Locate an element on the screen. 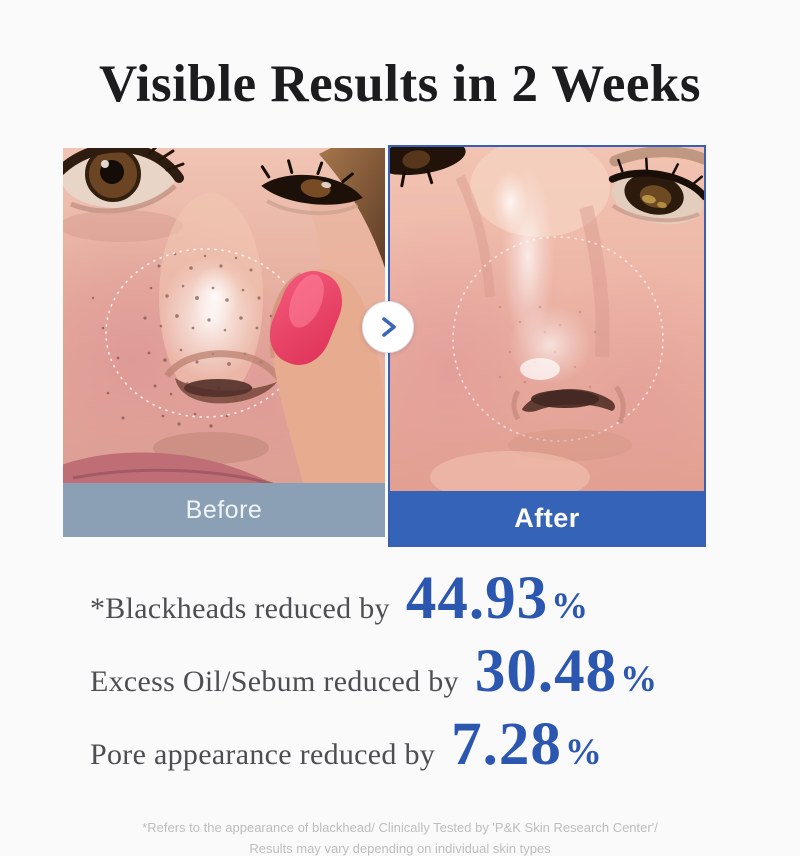 The width and height of the screenshot is (800, 856). stat-label: *Blackheads reduced by is located at coordinates (240, 608).